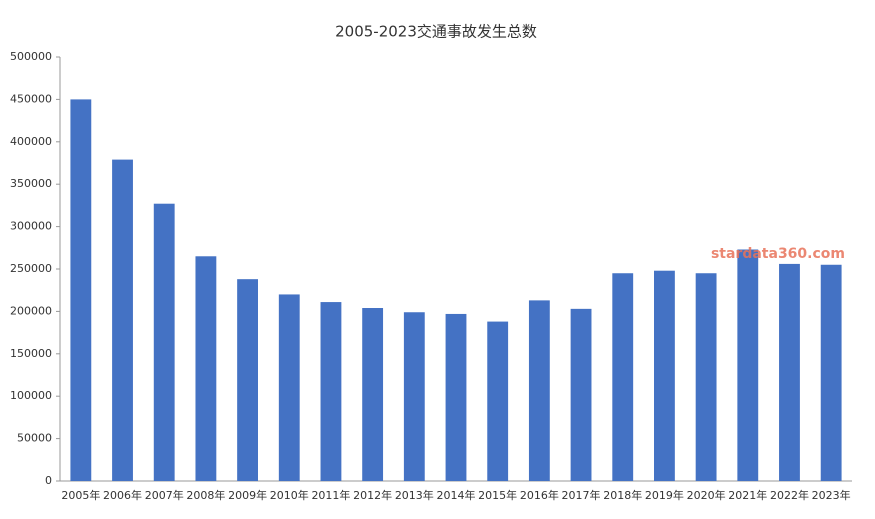 This screenshot has height=519, width=875. I want to click on x-tick-label: 2015年, so click(497, 495).